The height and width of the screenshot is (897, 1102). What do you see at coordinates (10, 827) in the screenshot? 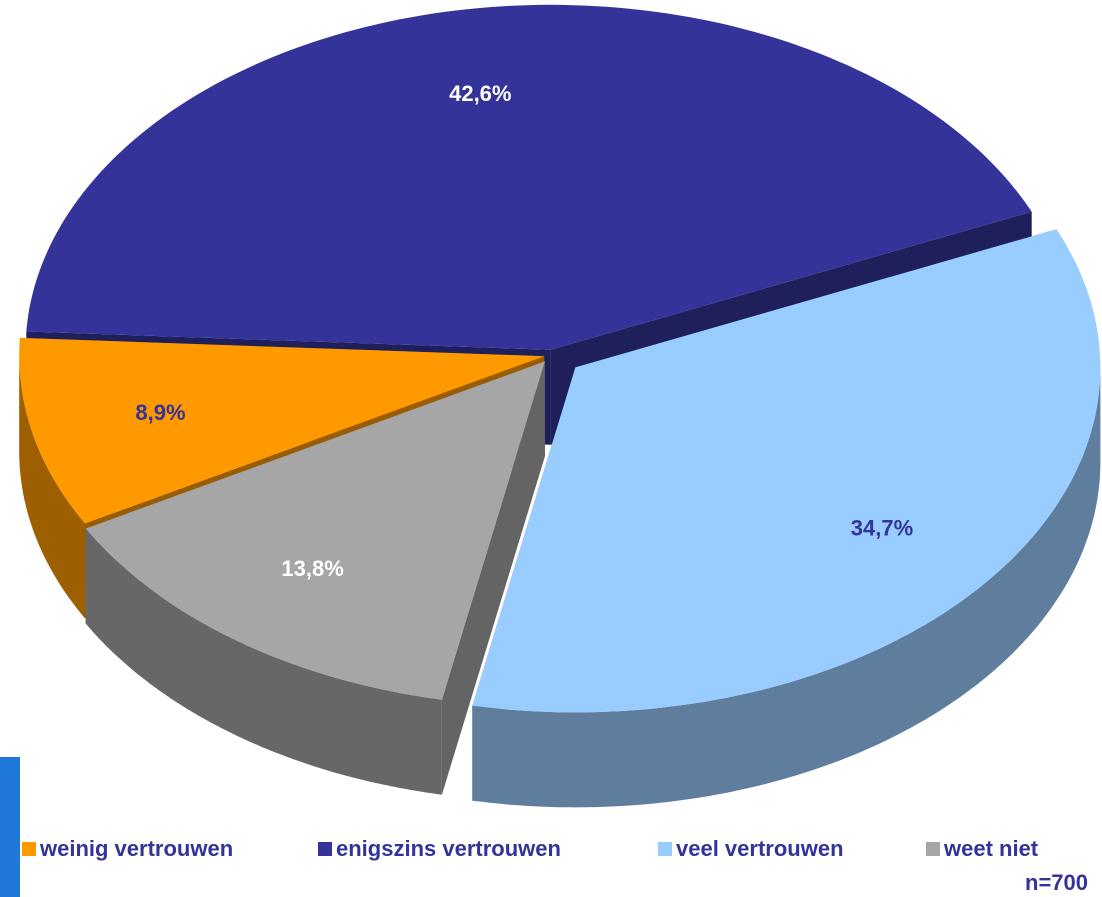
I see `side-bar` at bounding box center [10, 827].